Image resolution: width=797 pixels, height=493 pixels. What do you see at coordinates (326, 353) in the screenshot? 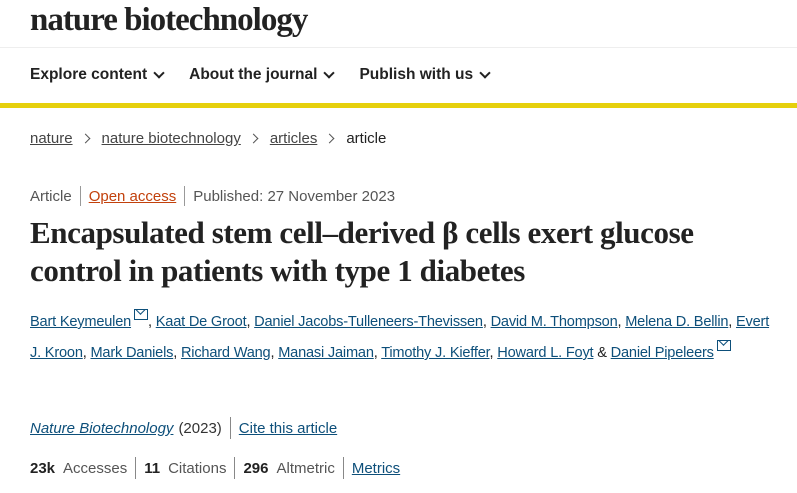
I see `author-link: Manasi Jaiman` at bounding box center [326, 353].